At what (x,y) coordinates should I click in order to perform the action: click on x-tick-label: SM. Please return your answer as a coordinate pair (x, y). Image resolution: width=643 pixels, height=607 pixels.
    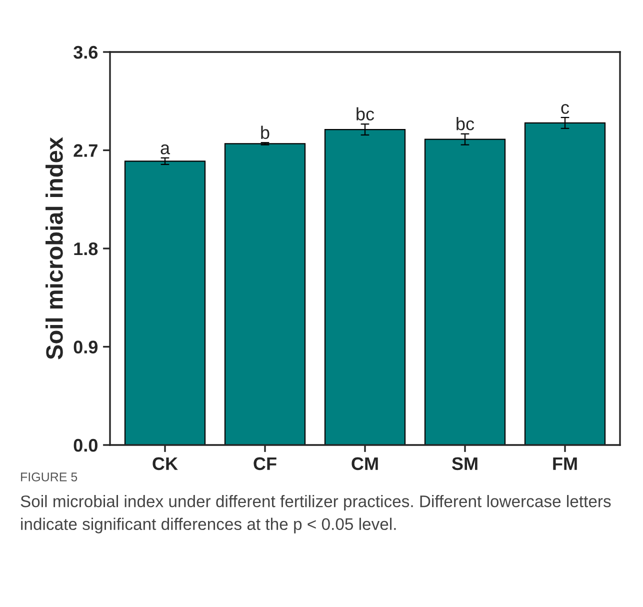
    Looking at the image, I should click on (465, 463).